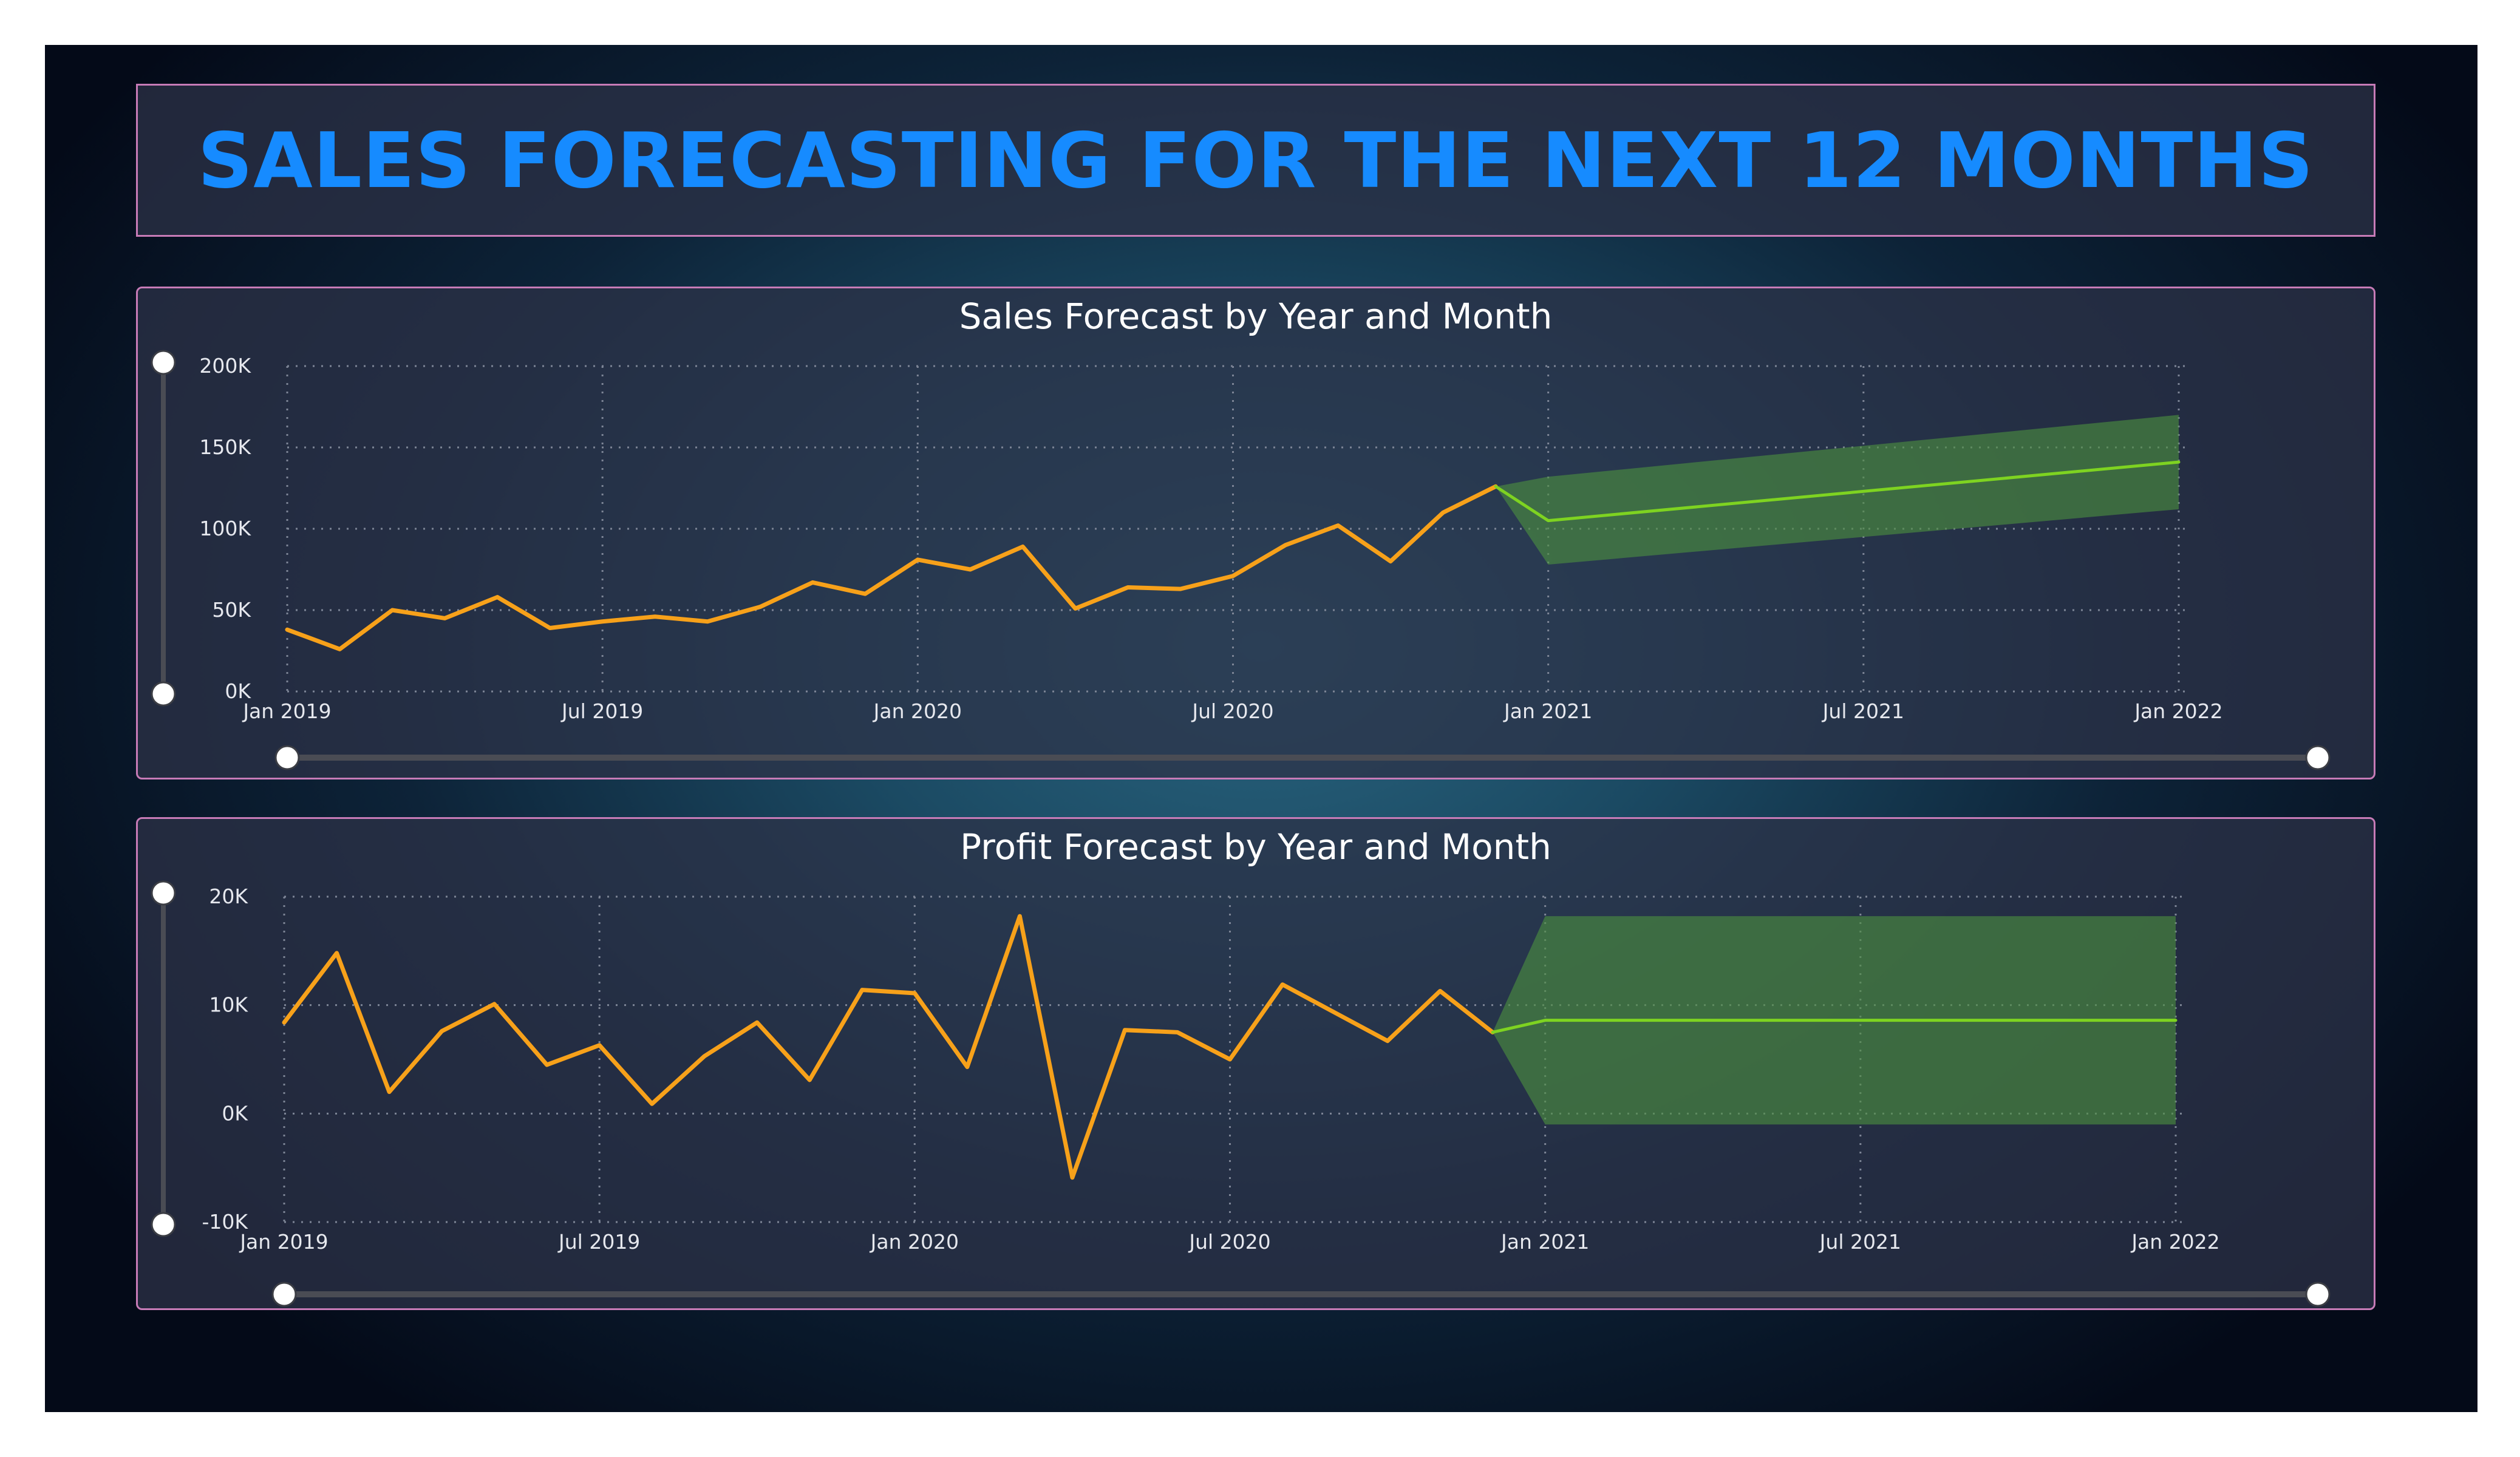 The image size is (2520, 1457). What do you see at coordinates (1255, 847) in the screenshot?
I see `profit-chart-title: Profit Forecast by Year and Month` at bounding box center [1255, 847].